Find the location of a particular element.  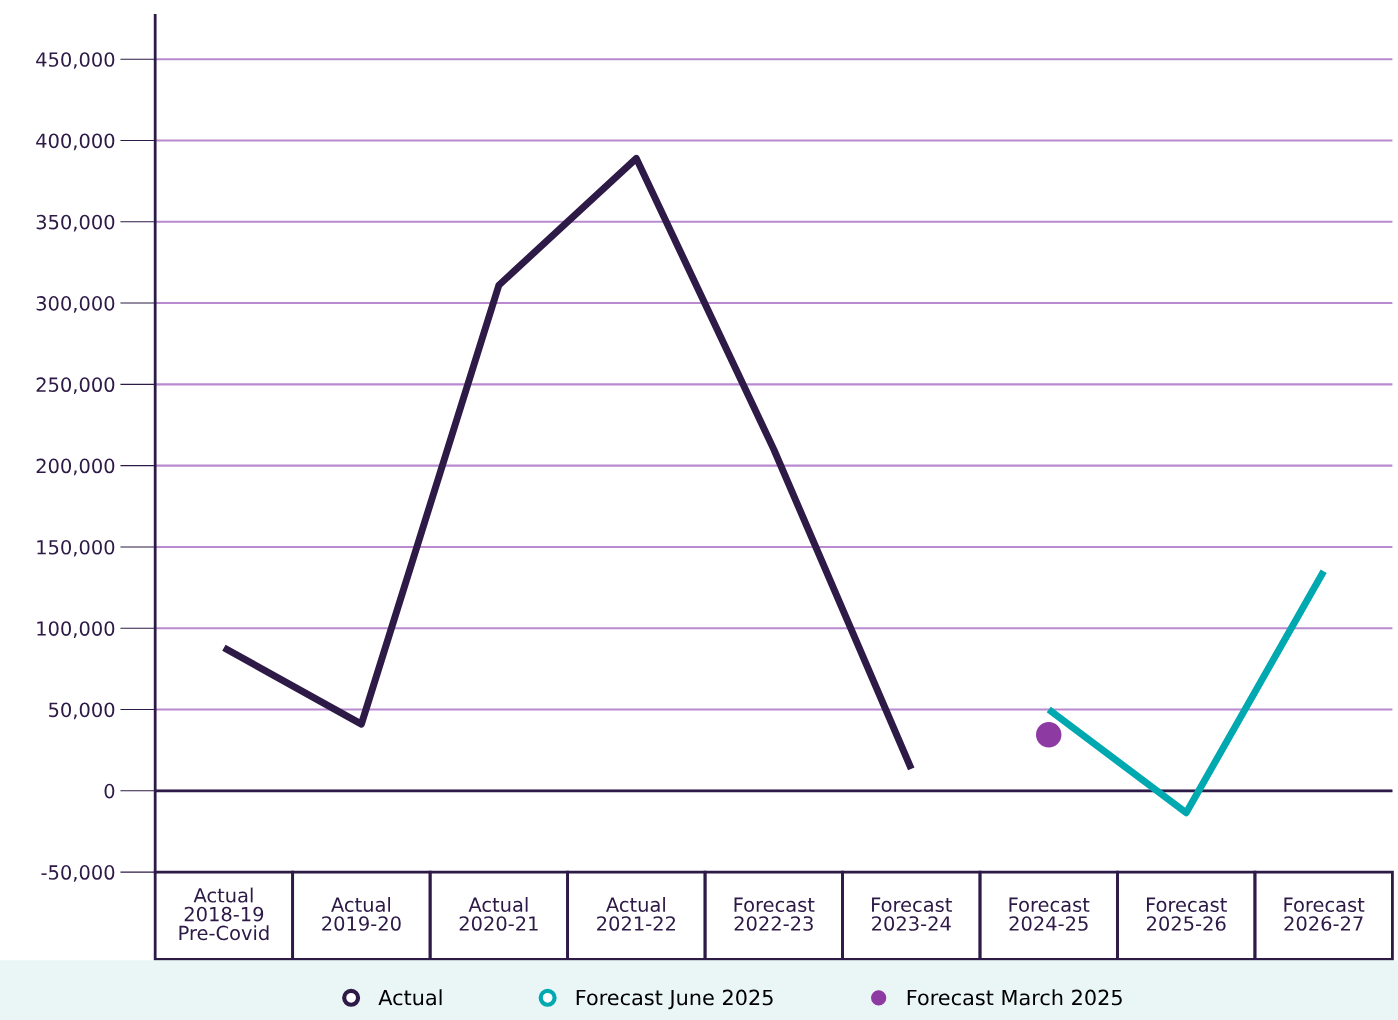

y-tick-label: 0 is located at coordinates (109, 791).